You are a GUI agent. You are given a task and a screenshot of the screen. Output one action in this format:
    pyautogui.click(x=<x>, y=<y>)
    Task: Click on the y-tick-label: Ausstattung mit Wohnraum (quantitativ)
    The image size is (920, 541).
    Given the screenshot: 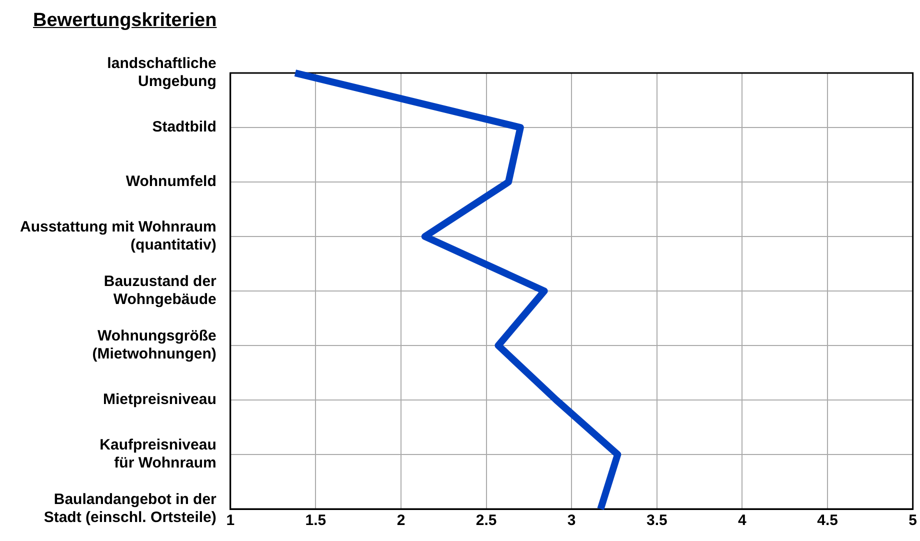 What is the action you would take?
    pyautogui.click(x=118, y=236)
    